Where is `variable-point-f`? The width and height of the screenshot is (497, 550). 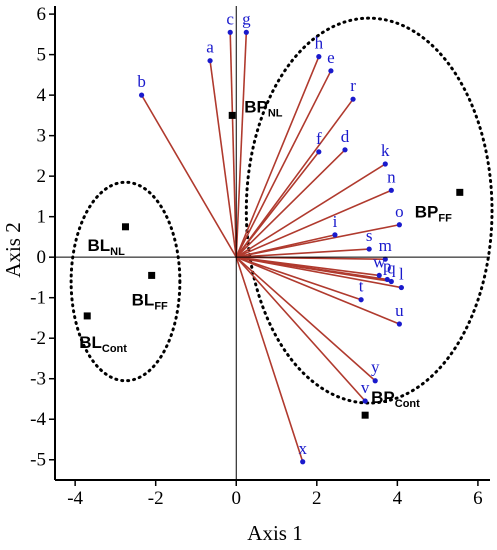 variable-point-f is located at coordinates (319, 152).